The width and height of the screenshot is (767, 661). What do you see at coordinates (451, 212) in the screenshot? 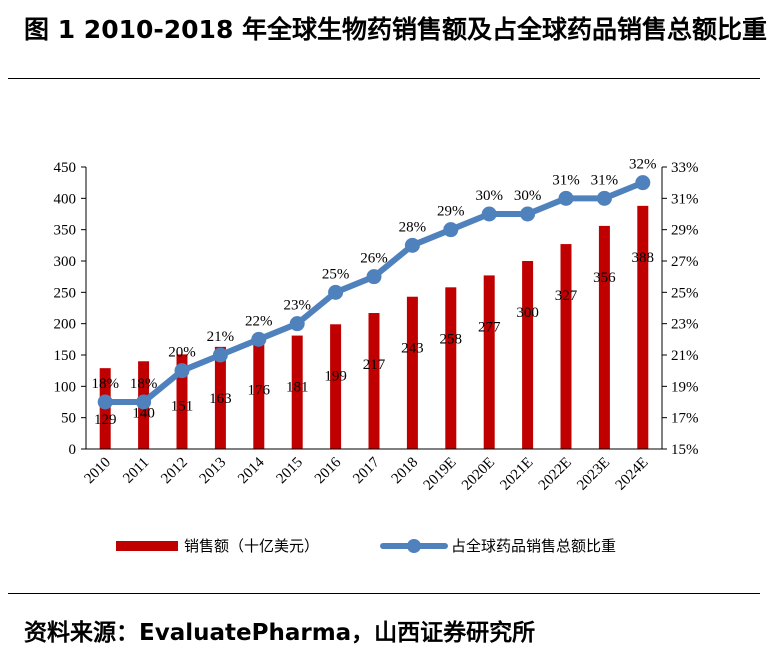
I see `line-data-label: 29%` at bounding box center [451, 212].